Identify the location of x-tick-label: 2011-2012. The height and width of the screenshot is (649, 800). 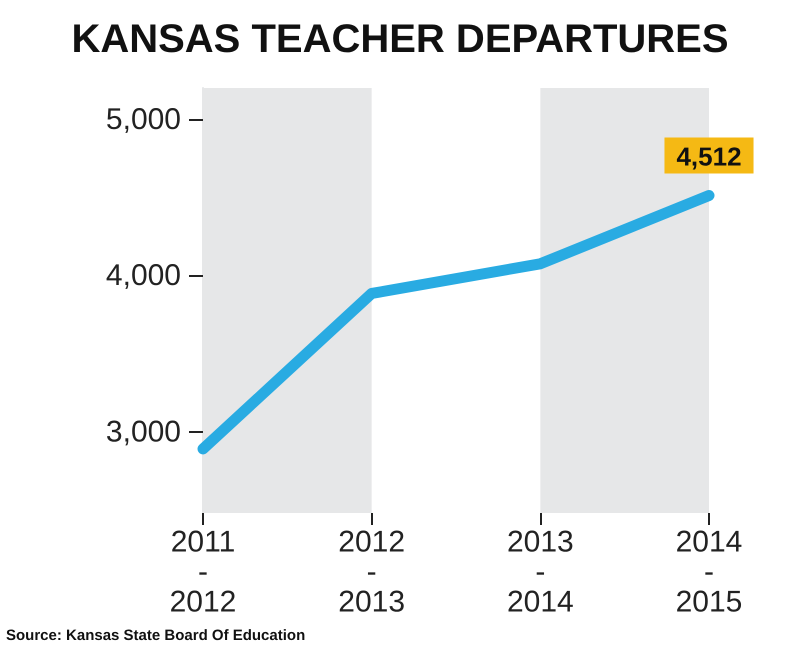
(203, 572).